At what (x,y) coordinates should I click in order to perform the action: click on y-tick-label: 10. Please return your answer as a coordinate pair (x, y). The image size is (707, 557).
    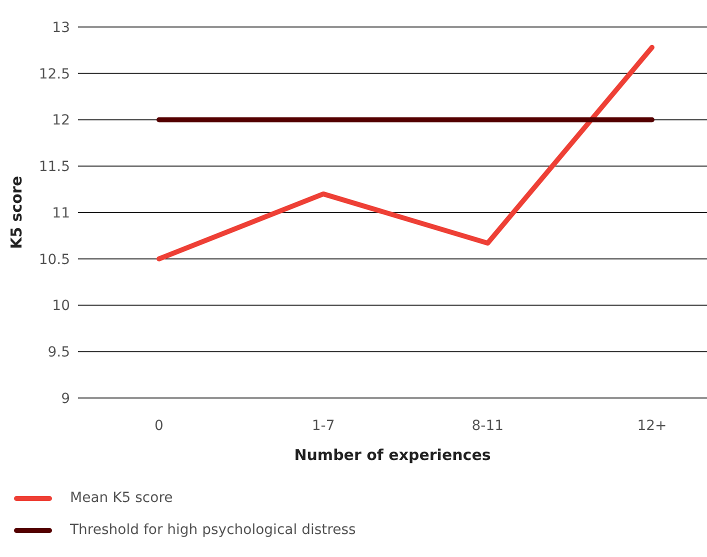
    Looking at the image, I should click on (61, 306).